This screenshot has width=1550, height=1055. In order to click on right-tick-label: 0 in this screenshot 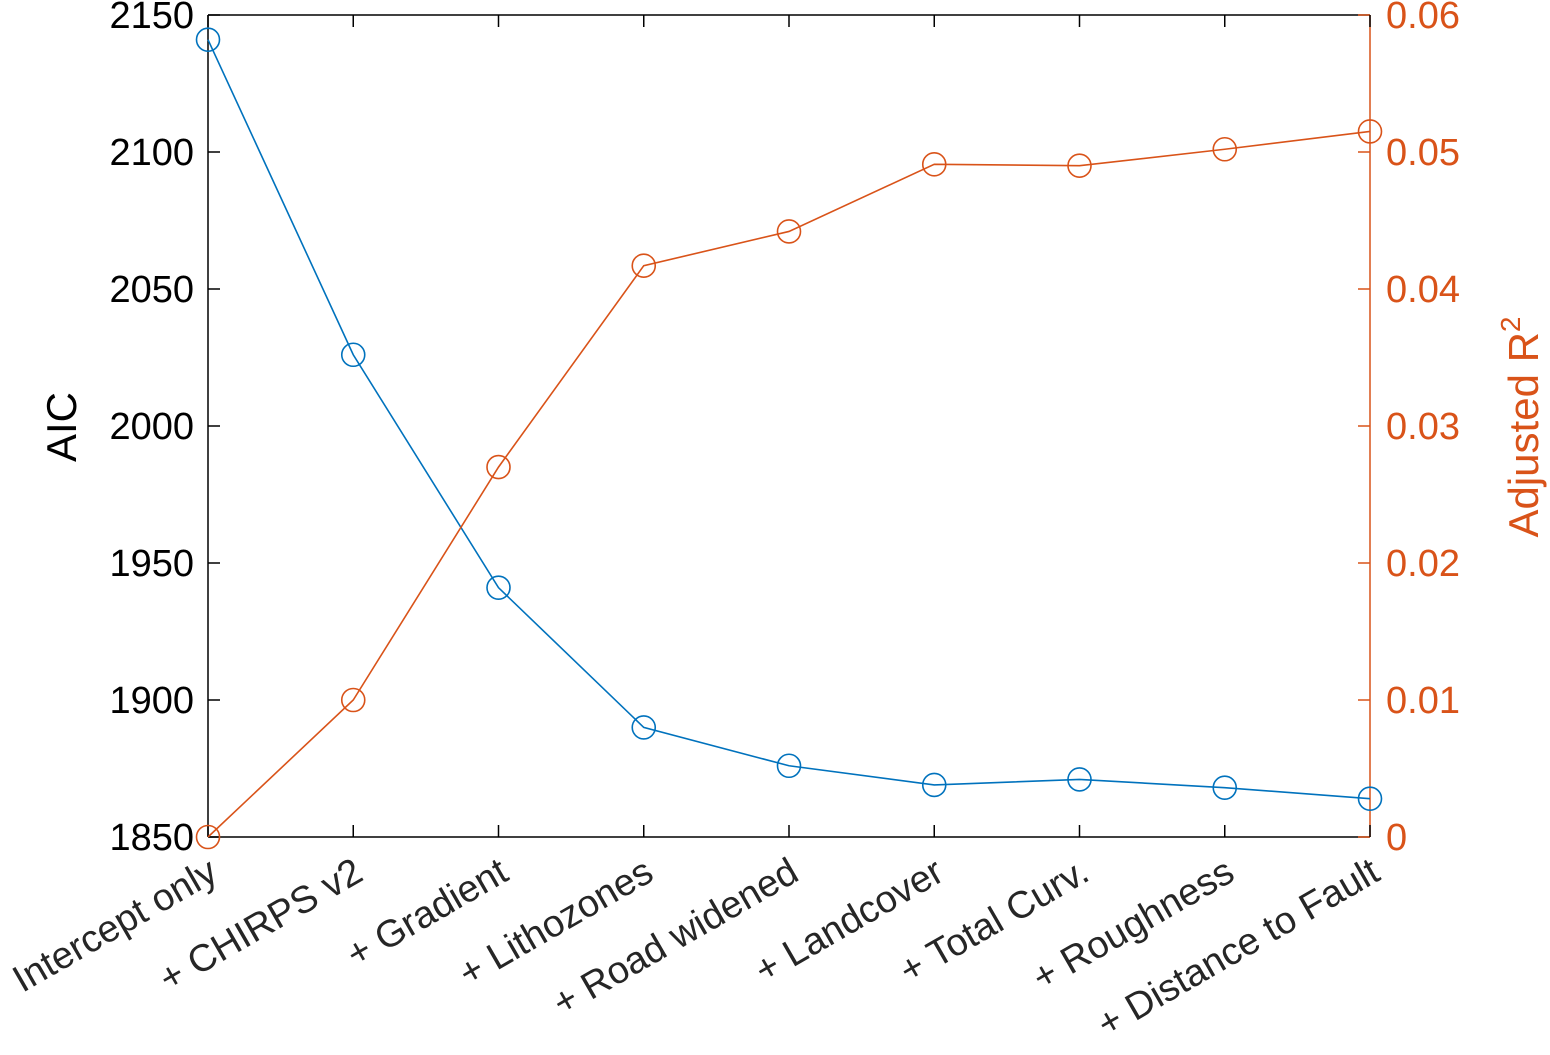, I will do `click(1396, 838)`.